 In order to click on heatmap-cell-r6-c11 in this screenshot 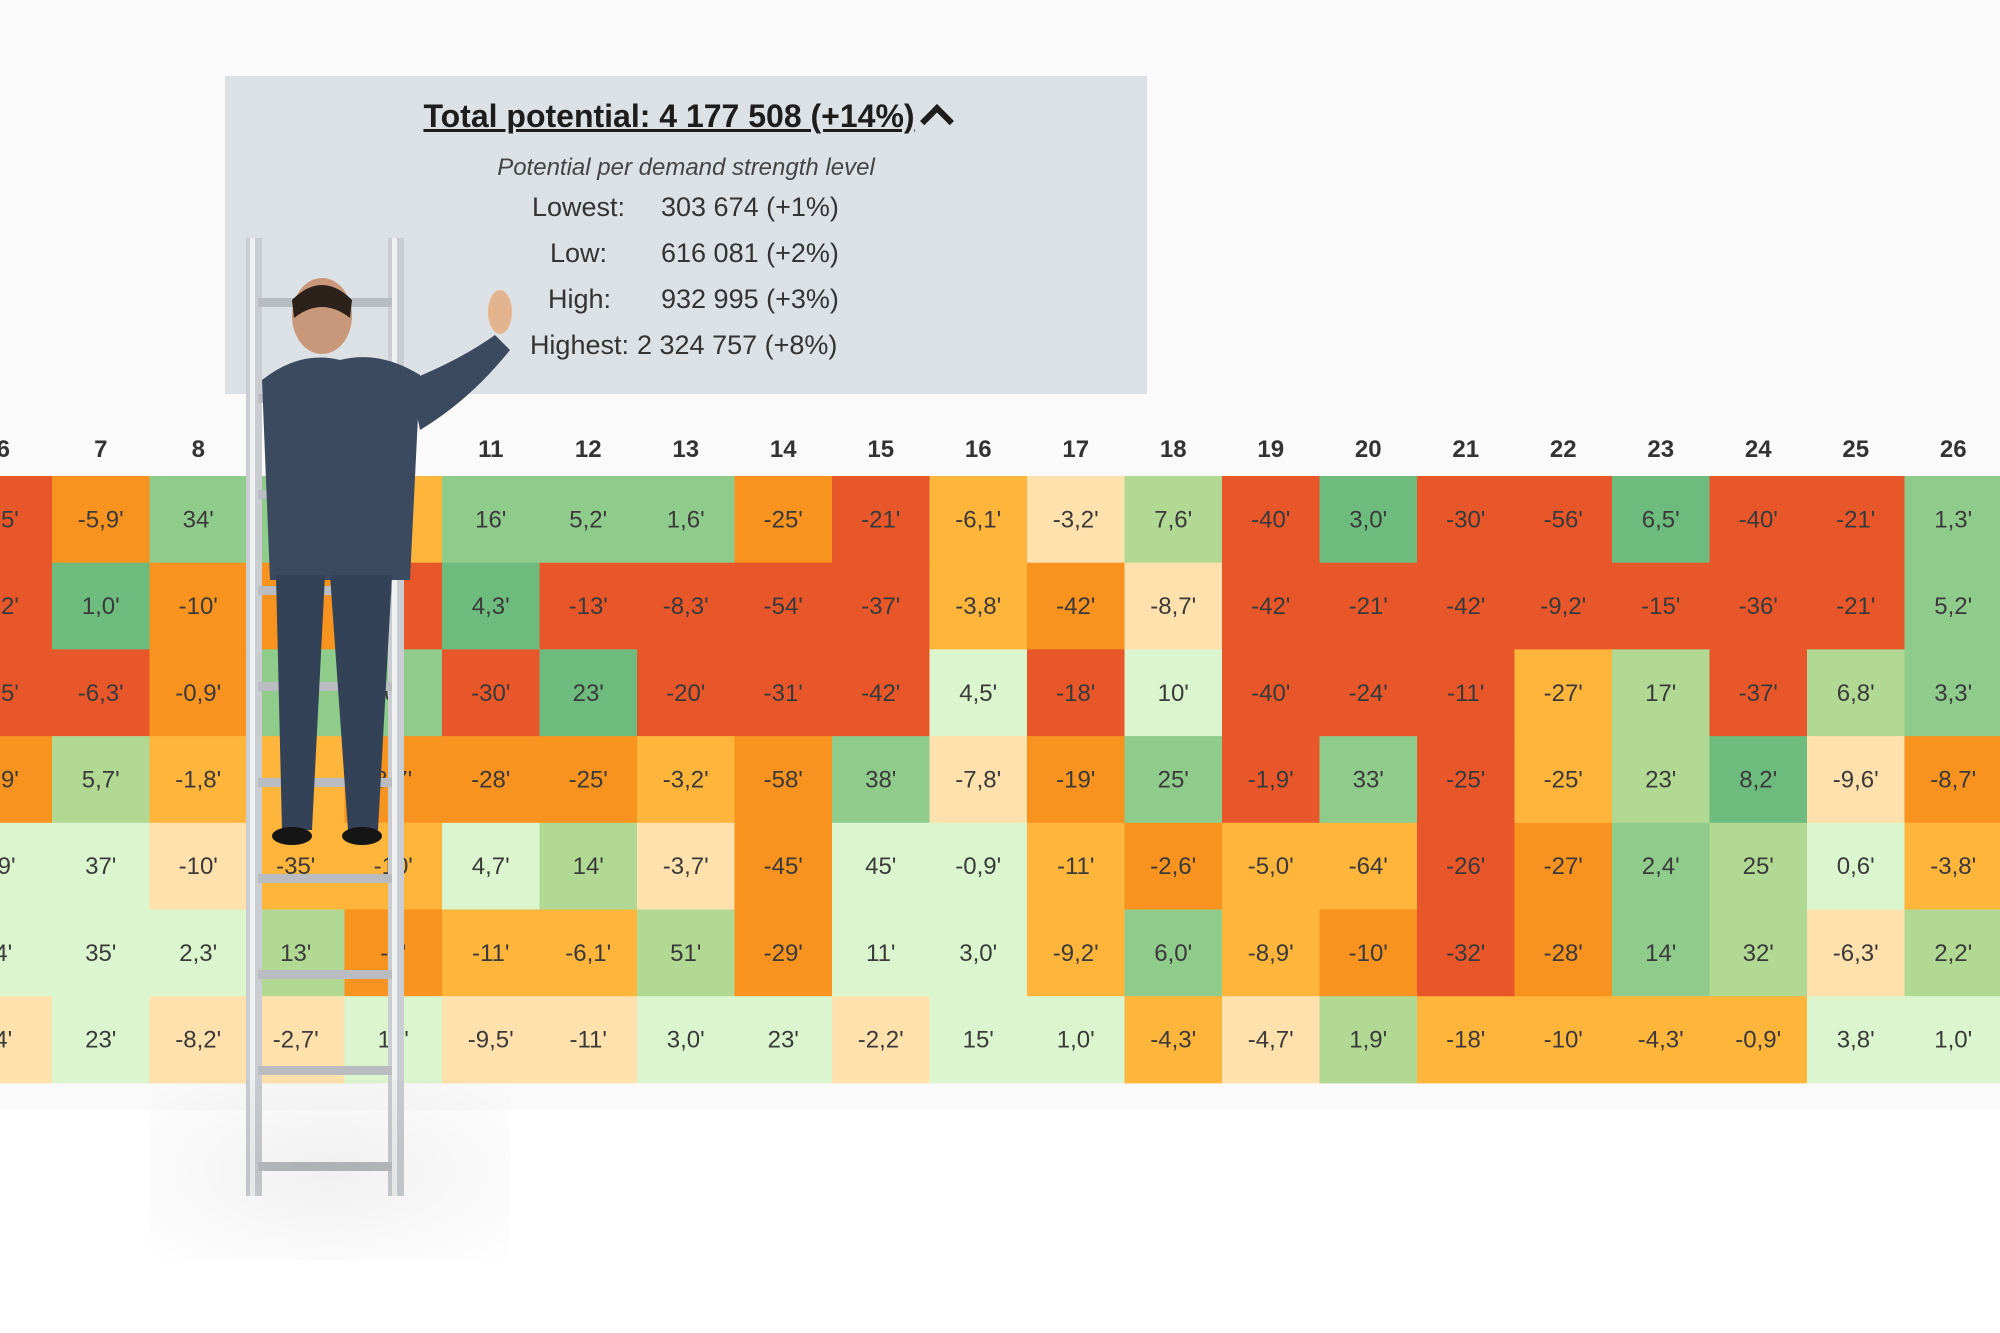, I will do `click(491, 953)`.